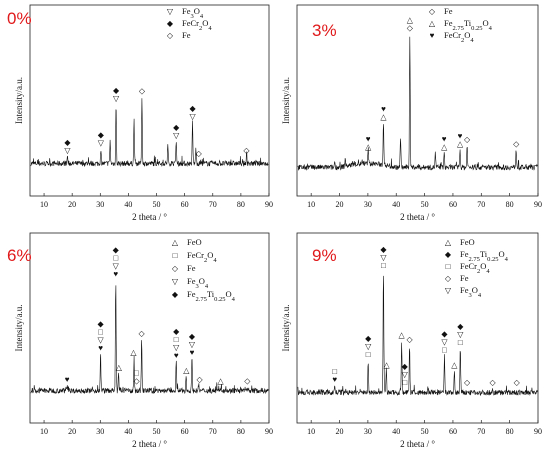 The width and height of the screenshot is (550, 464). I want to click on legend-label: Fe3​O4​, so click(198, 283).